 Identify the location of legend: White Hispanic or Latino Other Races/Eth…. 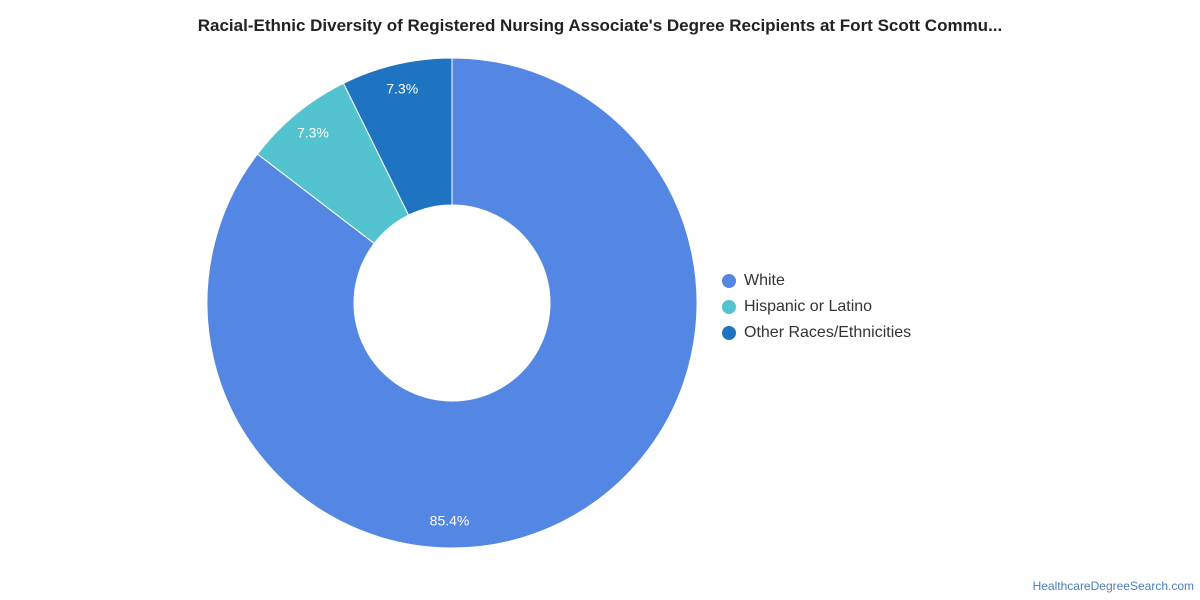
(816, 307).